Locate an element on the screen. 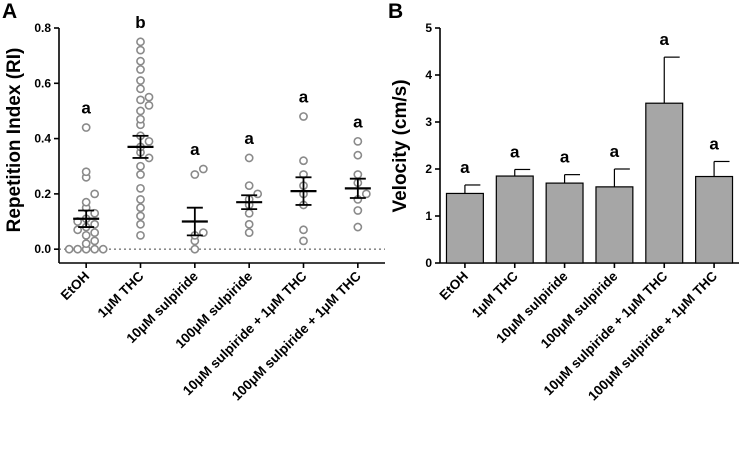 The image size is (751, 450). panel-a-category-label: 1μM THC is located at coordinates (121, 294).